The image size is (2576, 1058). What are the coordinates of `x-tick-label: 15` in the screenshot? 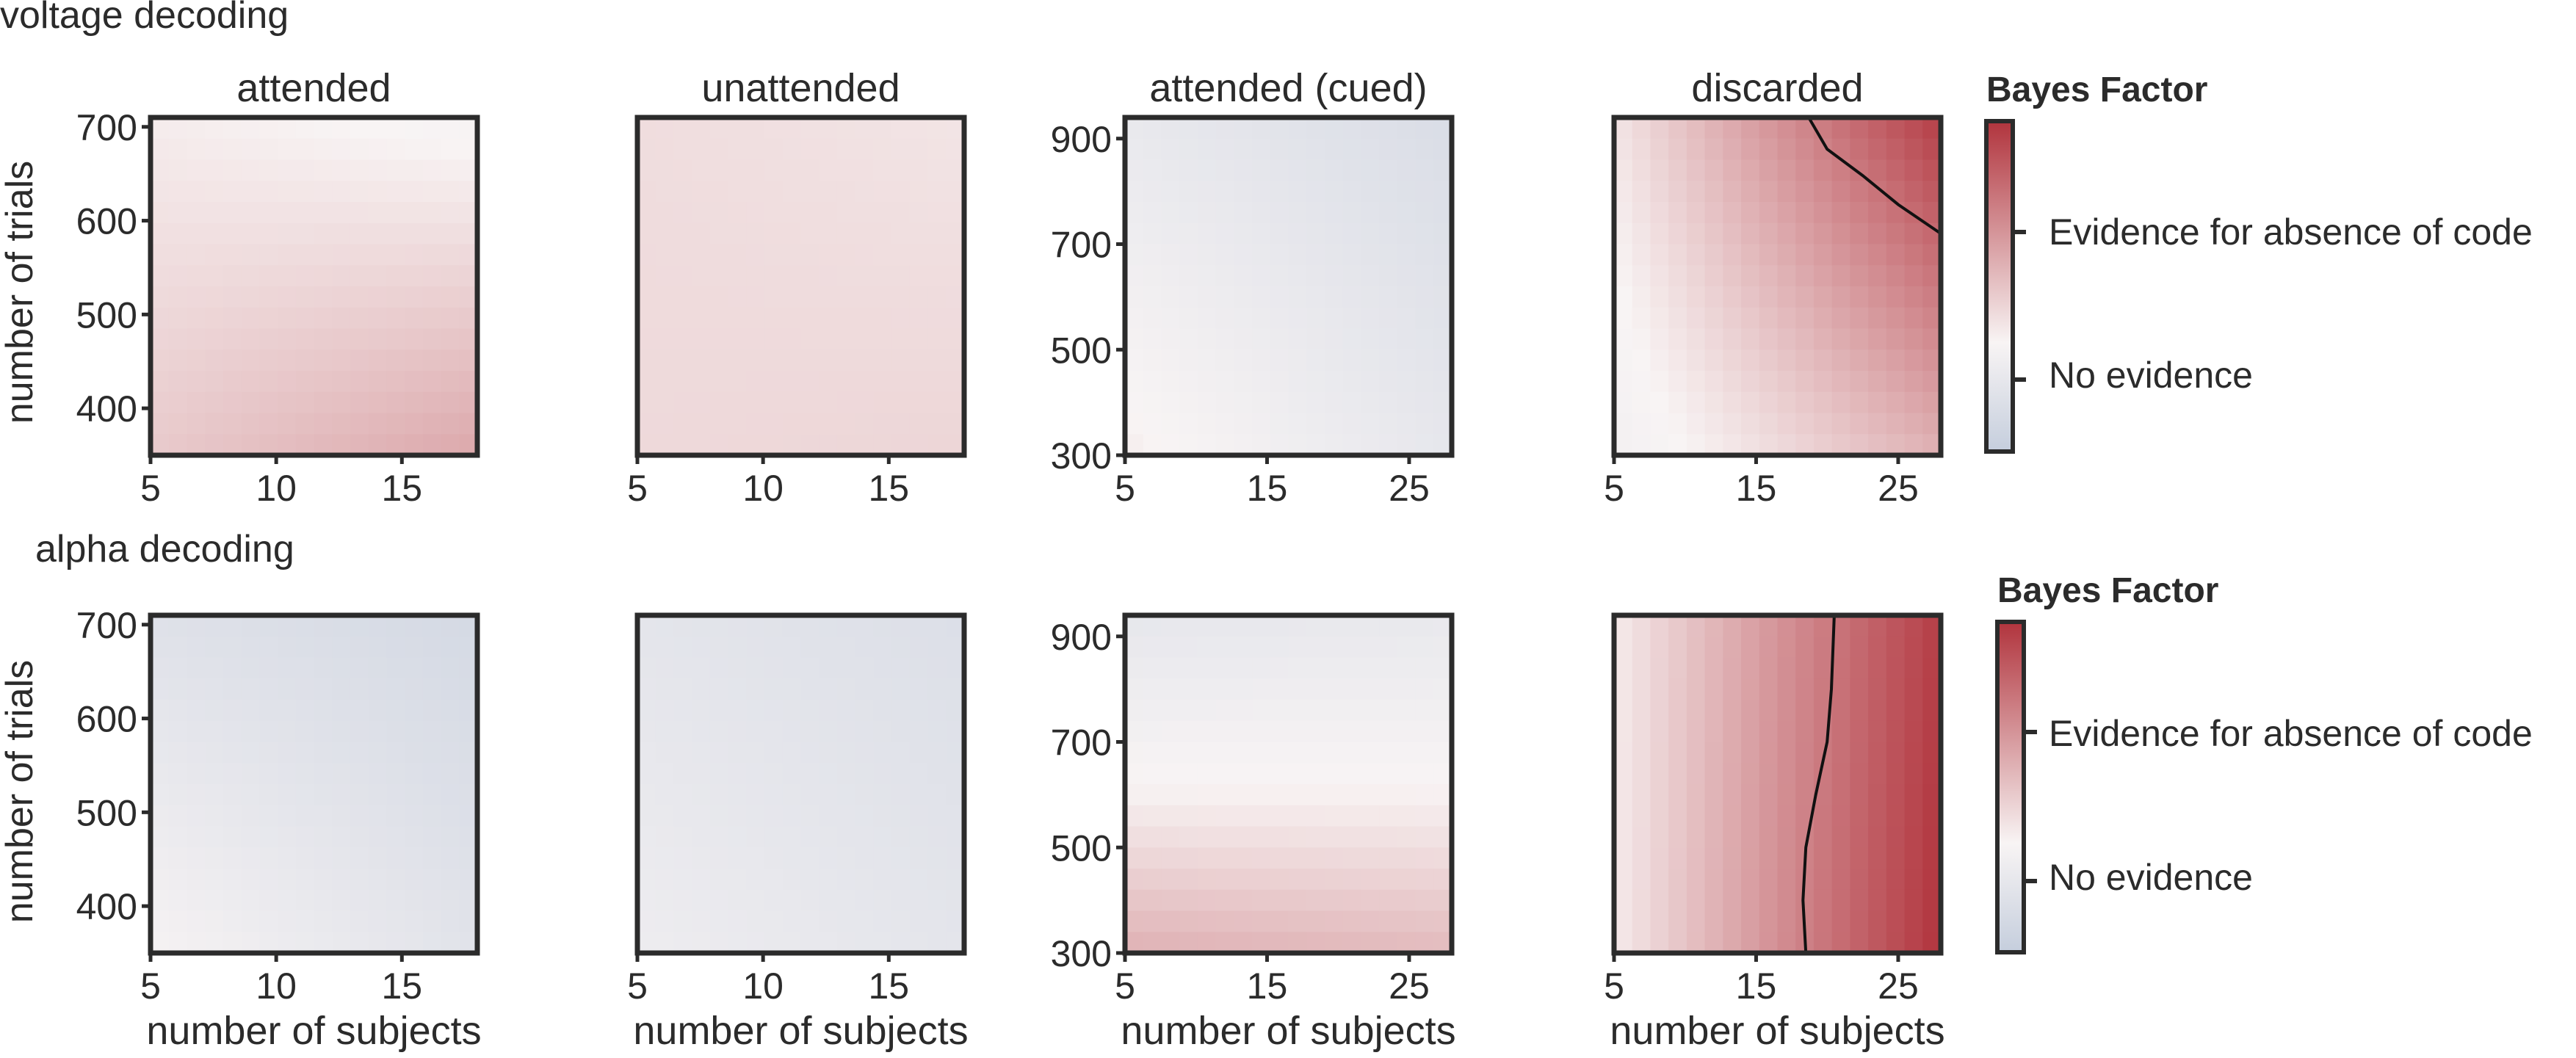 It's located at (401, 488).